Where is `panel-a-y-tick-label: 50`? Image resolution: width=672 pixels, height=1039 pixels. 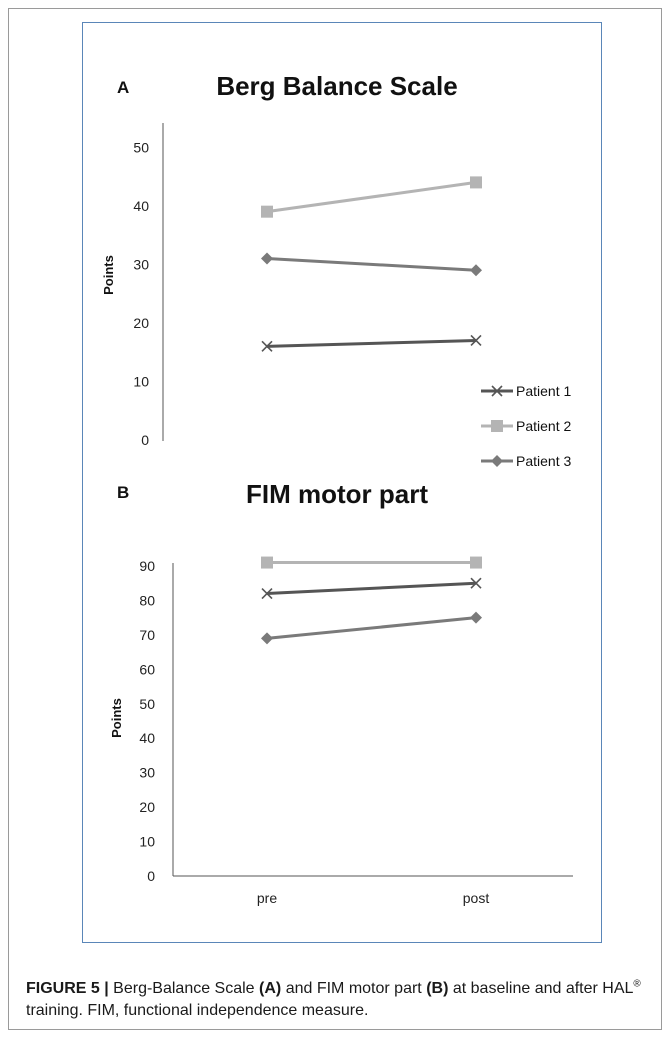
panel-a-y-tick-label: 50 is located at coordinates (141, 147).